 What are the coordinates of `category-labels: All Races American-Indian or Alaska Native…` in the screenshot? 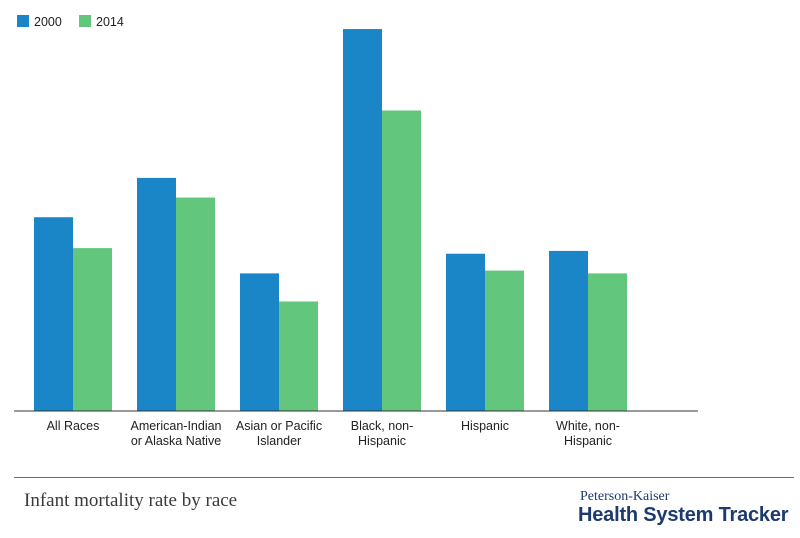 It's located at (333, 433).